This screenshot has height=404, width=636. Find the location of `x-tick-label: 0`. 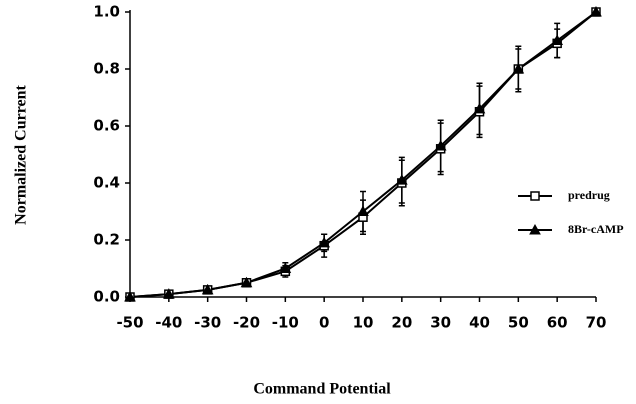

x-tick-label: 0 is located at coordinates (324, 323).